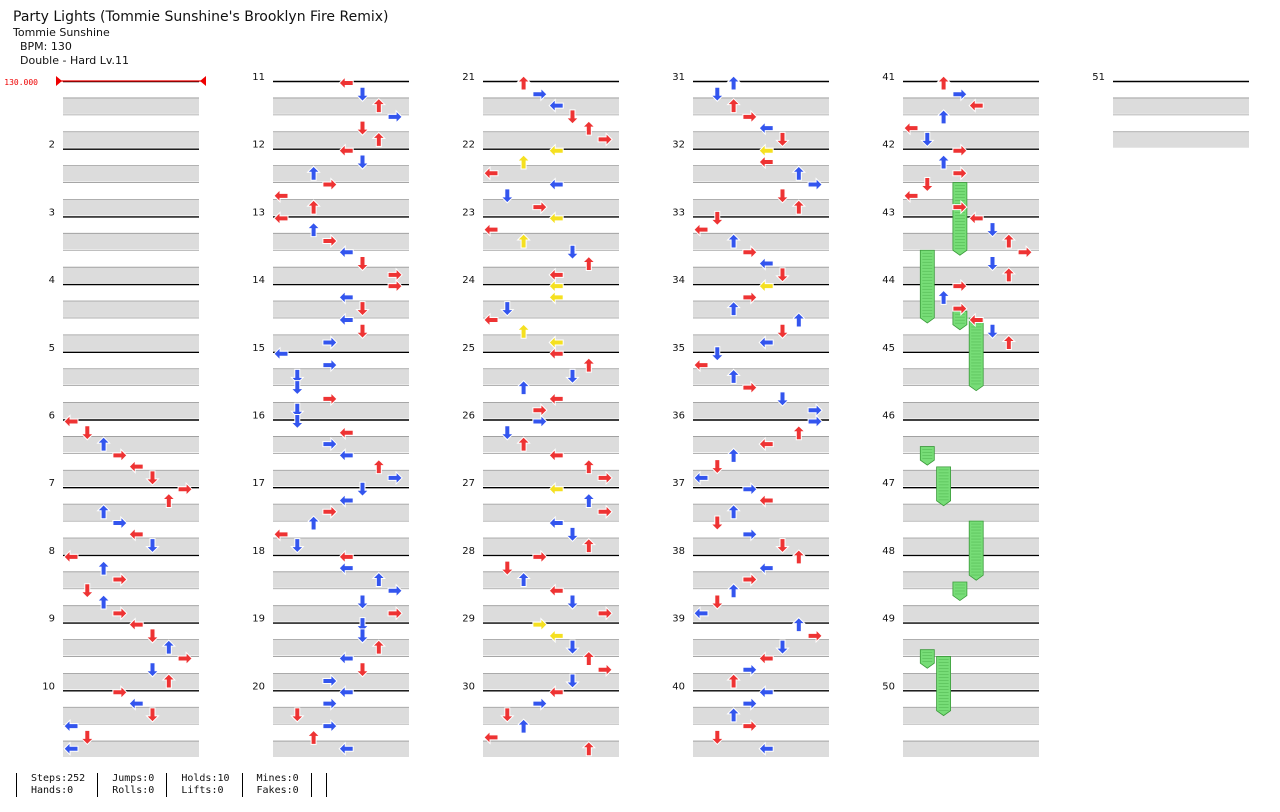  Describe the element at coordinates (203, 81) in the screenshot. I see `bpm-right-flag` at that location.